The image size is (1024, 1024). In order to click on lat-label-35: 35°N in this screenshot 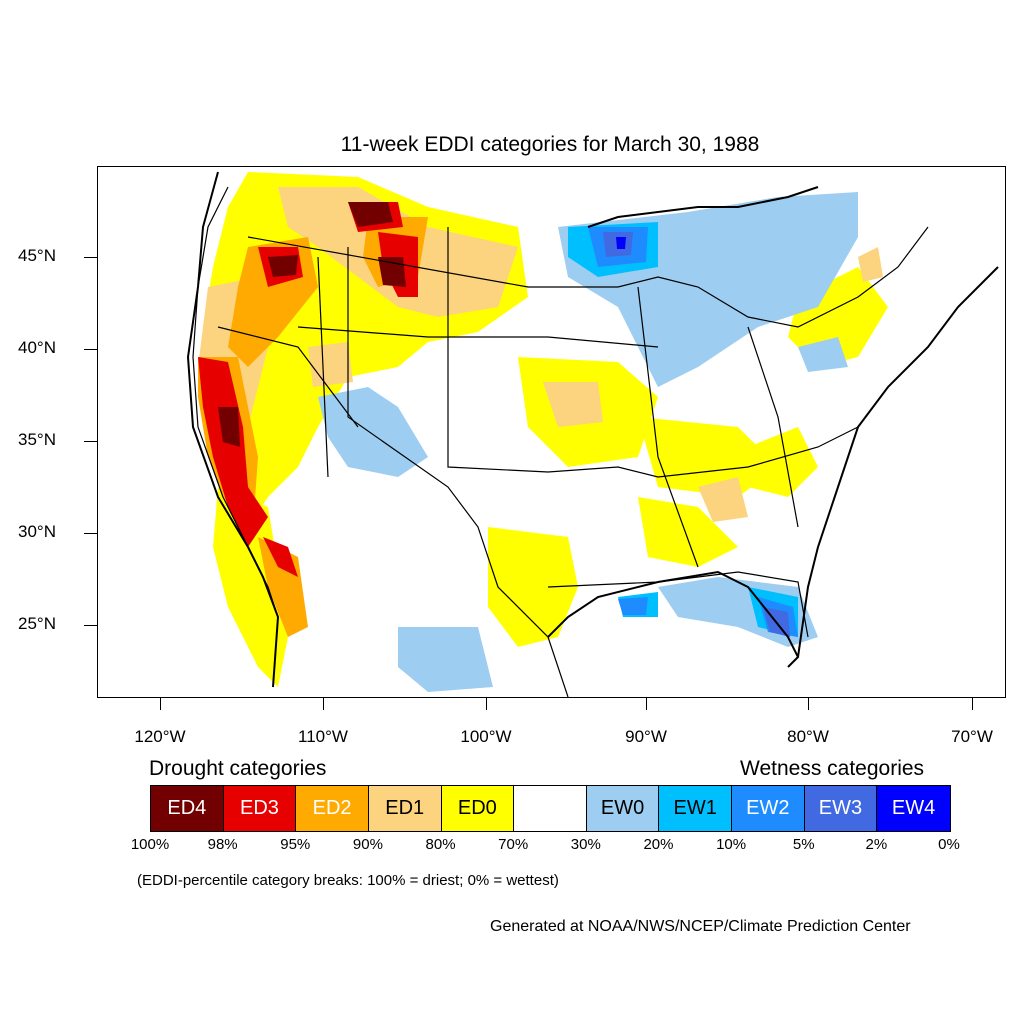, I will do `click(37, 439)`.